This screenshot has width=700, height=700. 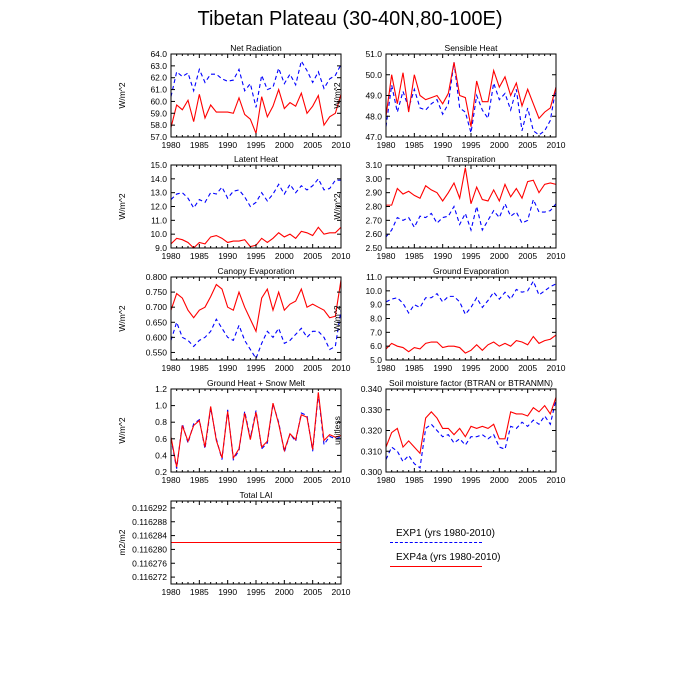 I want to click on y-tick-label: 0.300, so click(x=372, y=472).